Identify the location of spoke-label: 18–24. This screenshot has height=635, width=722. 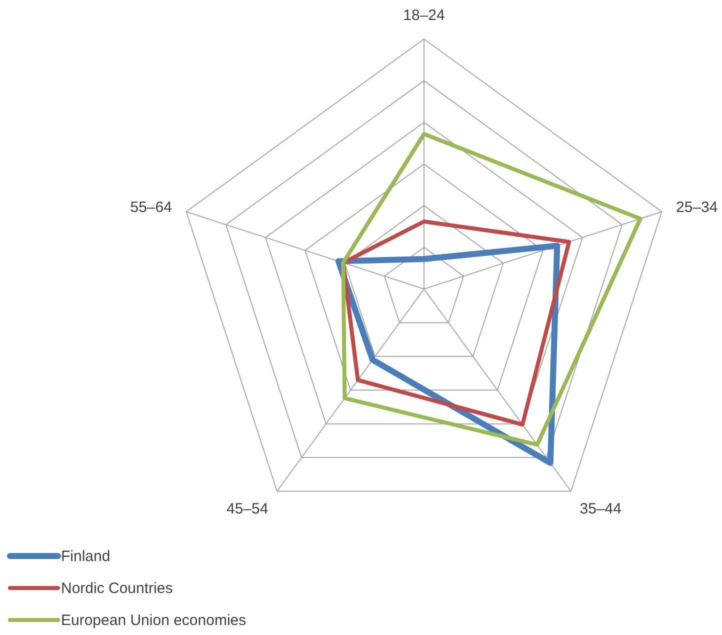
(424, 15).